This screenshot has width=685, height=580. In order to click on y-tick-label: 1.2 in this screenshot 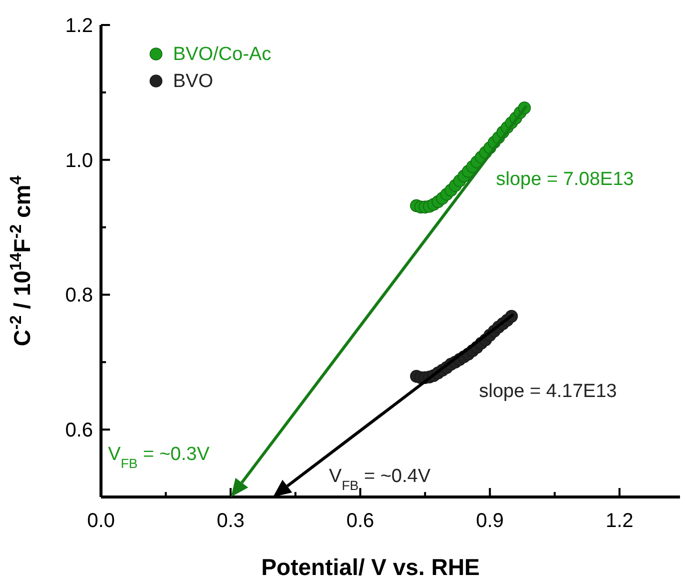, I will do `click(79, 26)`.